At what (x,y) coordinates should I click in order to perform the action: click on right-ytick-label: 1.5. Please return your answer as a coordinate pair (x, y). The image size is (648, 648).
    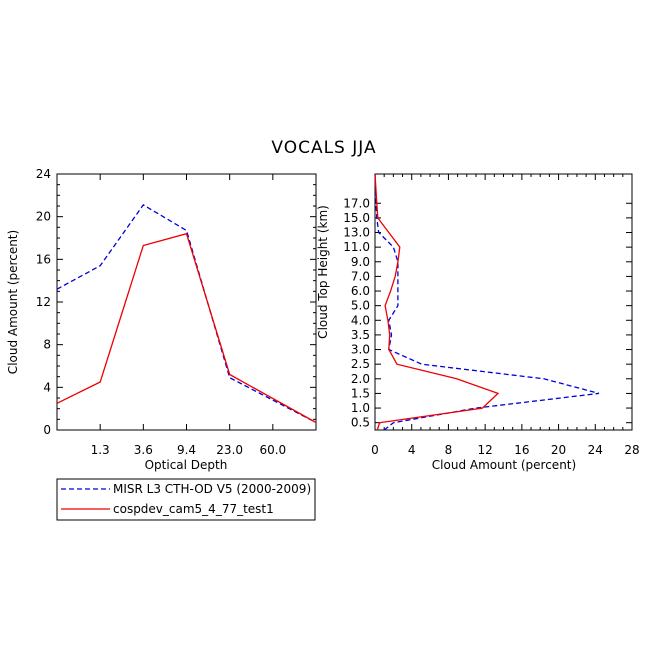
    Looking at the image, I should click on (360, 393).